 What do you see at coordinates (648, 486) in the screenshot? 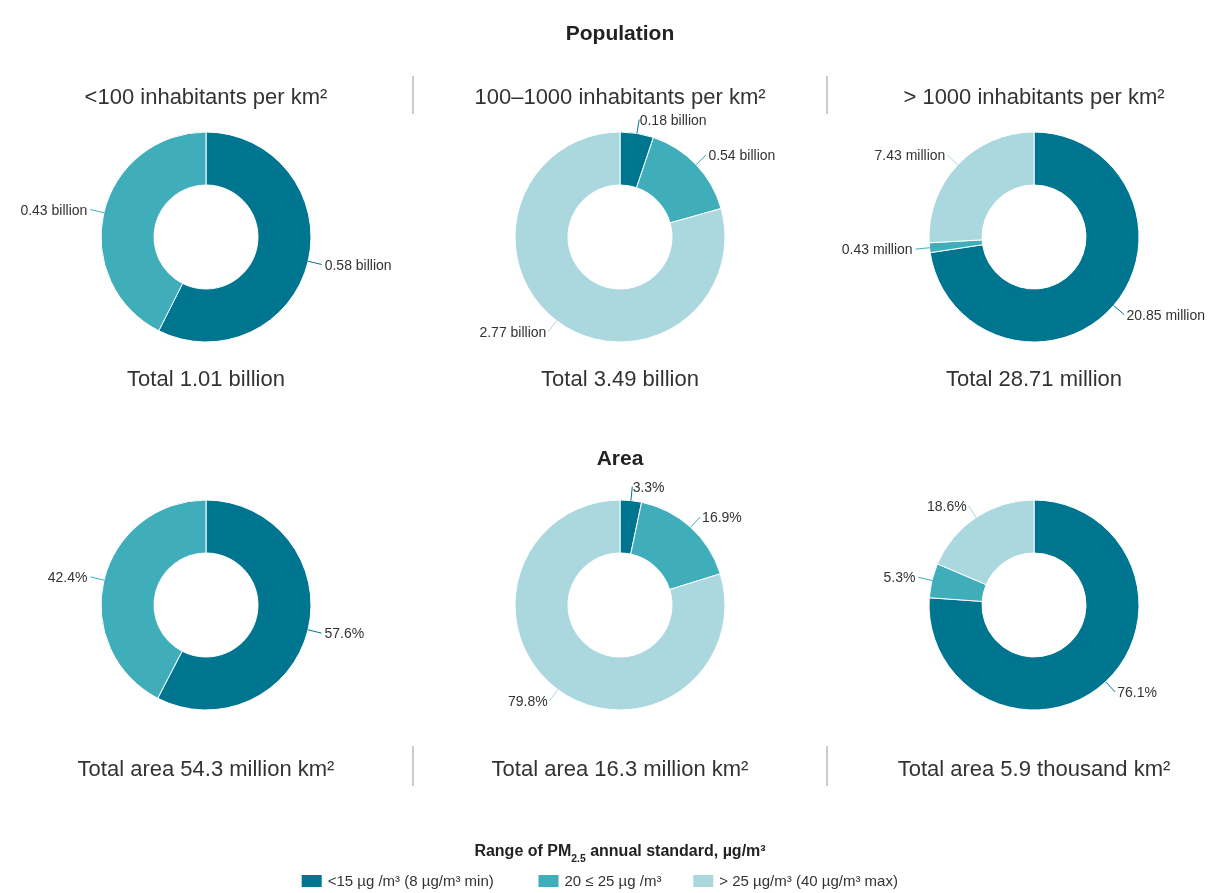
I see `data-label: 3.3%` at bounding box center [648, 486].